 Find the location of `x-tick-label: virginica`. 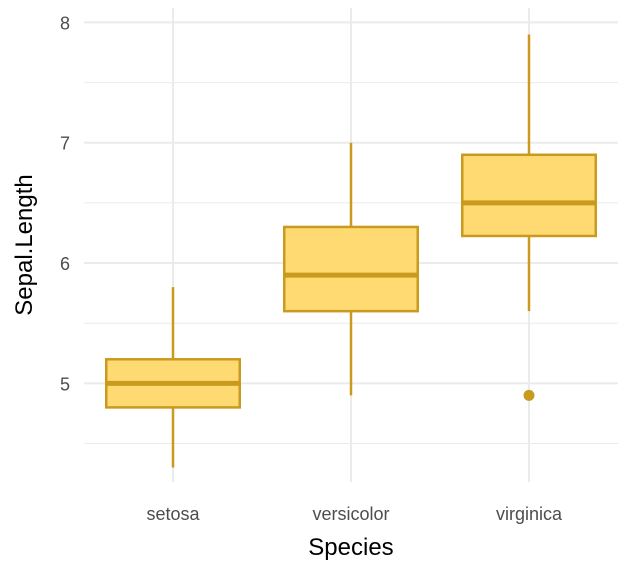

x-tick-label: virginica is located at coordinates (529, 514).